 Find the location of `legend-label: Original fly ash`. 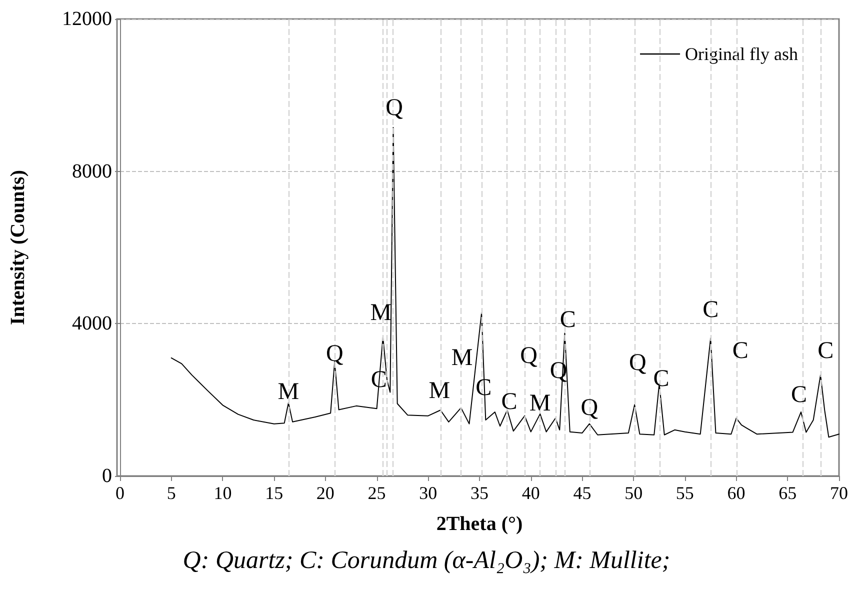

legend-label: Original fly ash is located at coordinates (741, 54).